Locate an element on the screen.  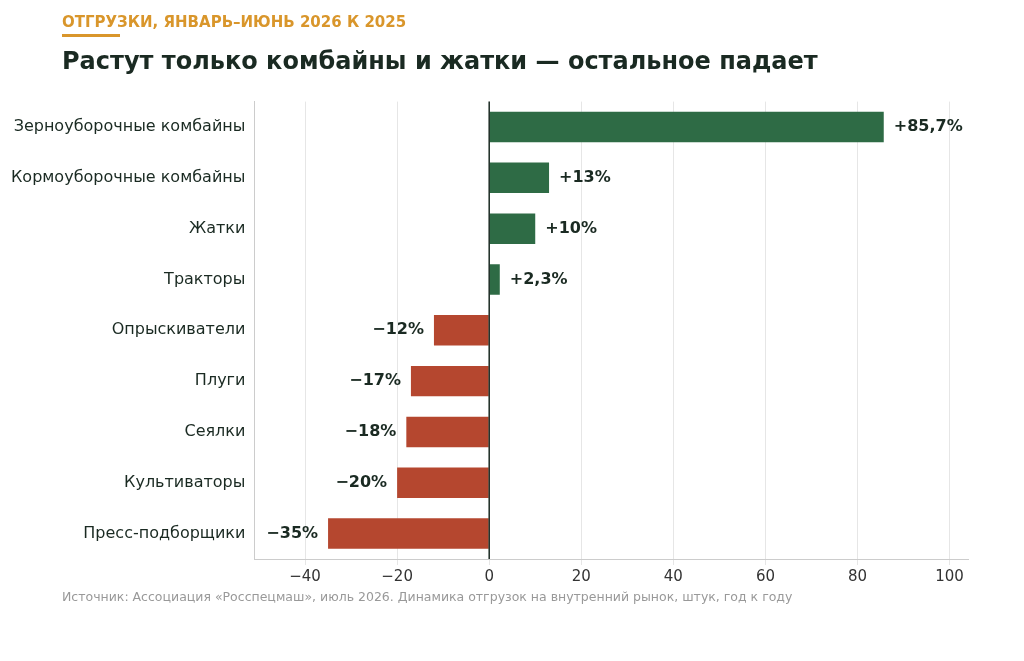
data-label: +10% is located at coordinates (571, 227).